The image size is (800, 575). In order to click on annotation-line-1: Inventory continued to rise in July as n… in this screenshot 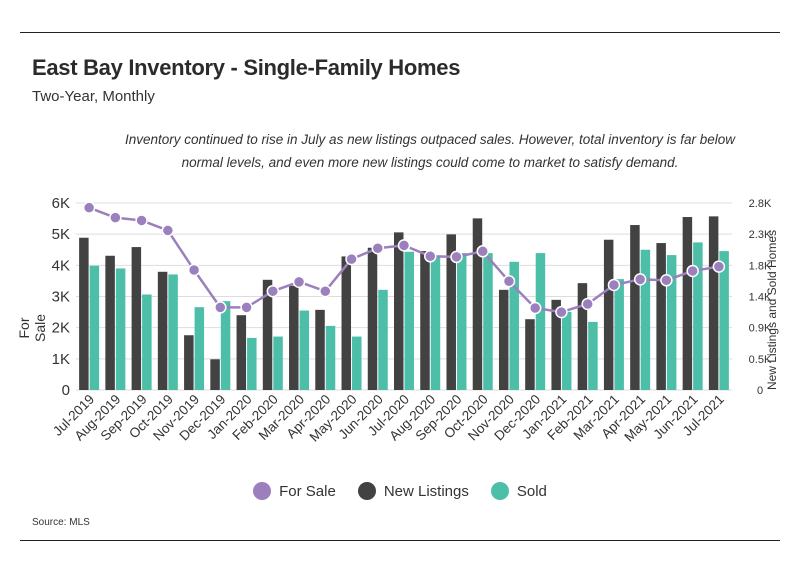, I will do `click(430, 139)`.